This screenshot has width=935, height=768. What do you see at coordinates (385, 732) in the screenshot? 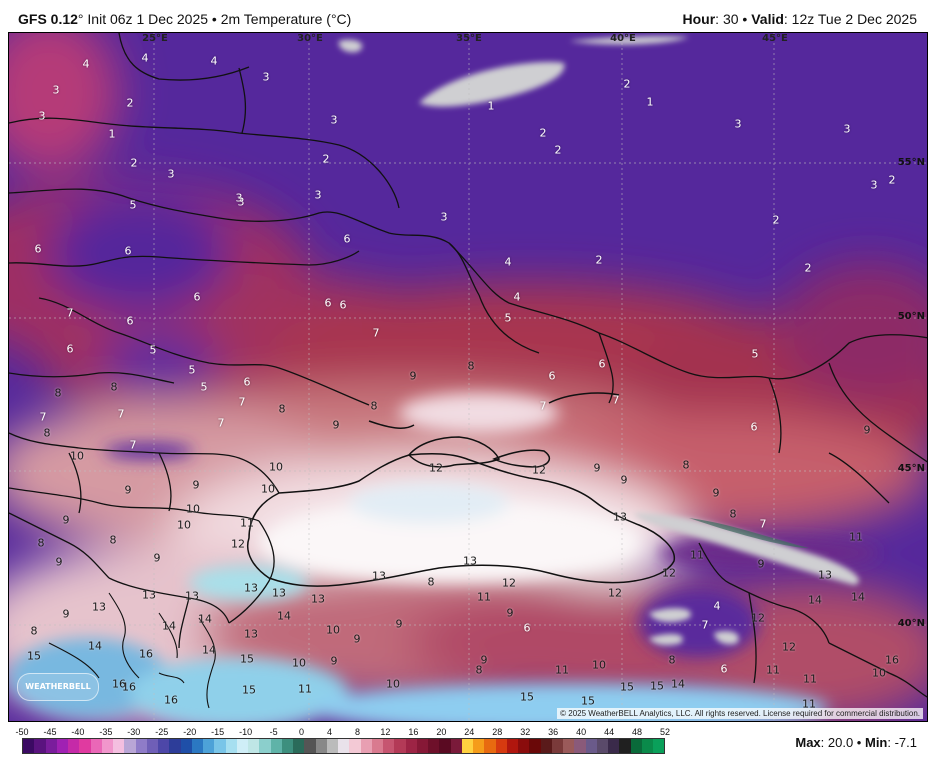
I see `colorbar-tick-label: 12` at bounding box center [385, 732].